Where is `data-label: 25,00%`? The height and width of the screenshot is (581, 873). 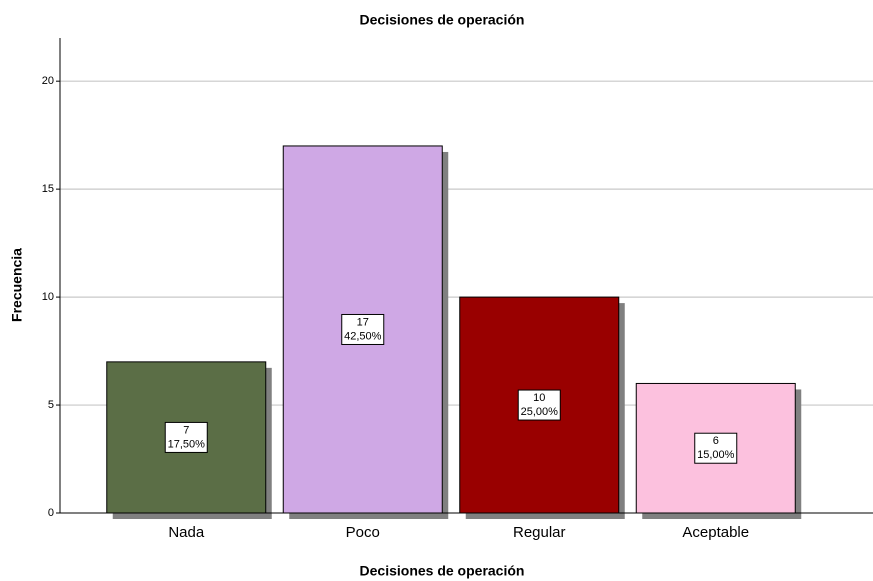 data-label: 25,00% is located at coordinates (540, 412).